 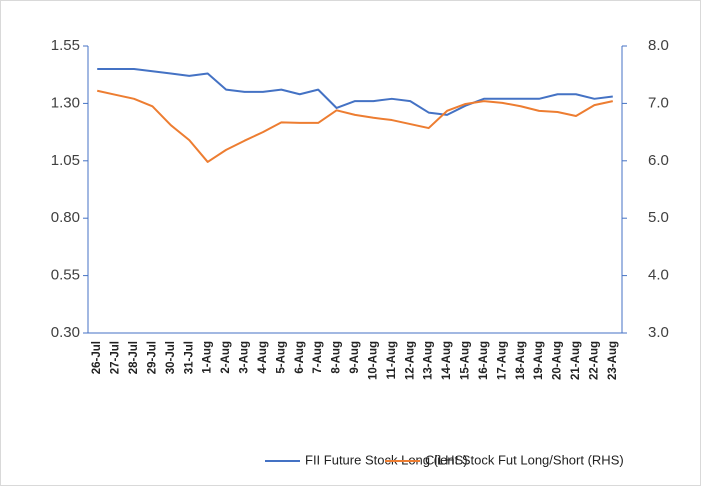 I want to click on y2-tick-label: 7.0, so click(x=658, y=102).